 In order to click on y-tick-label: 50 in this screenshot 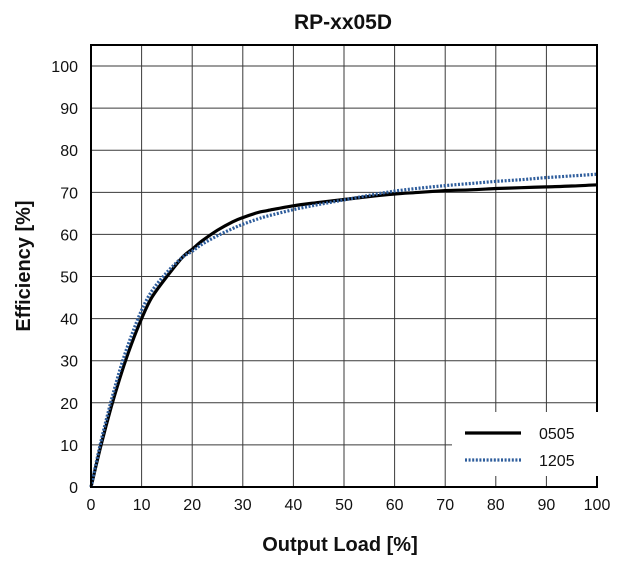, I will do `click(69, 278)`.